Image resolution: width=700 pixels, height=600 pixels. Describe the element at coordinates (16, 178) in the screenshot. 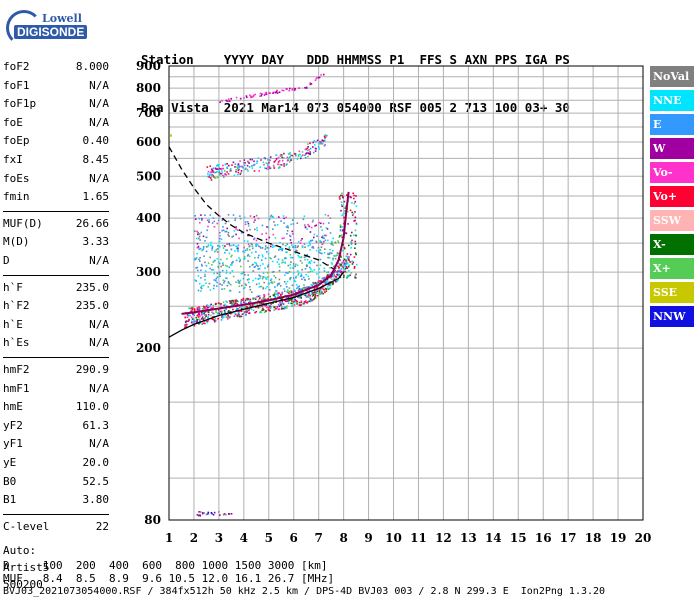

I see `scaled-param-key: foEs` at that location.